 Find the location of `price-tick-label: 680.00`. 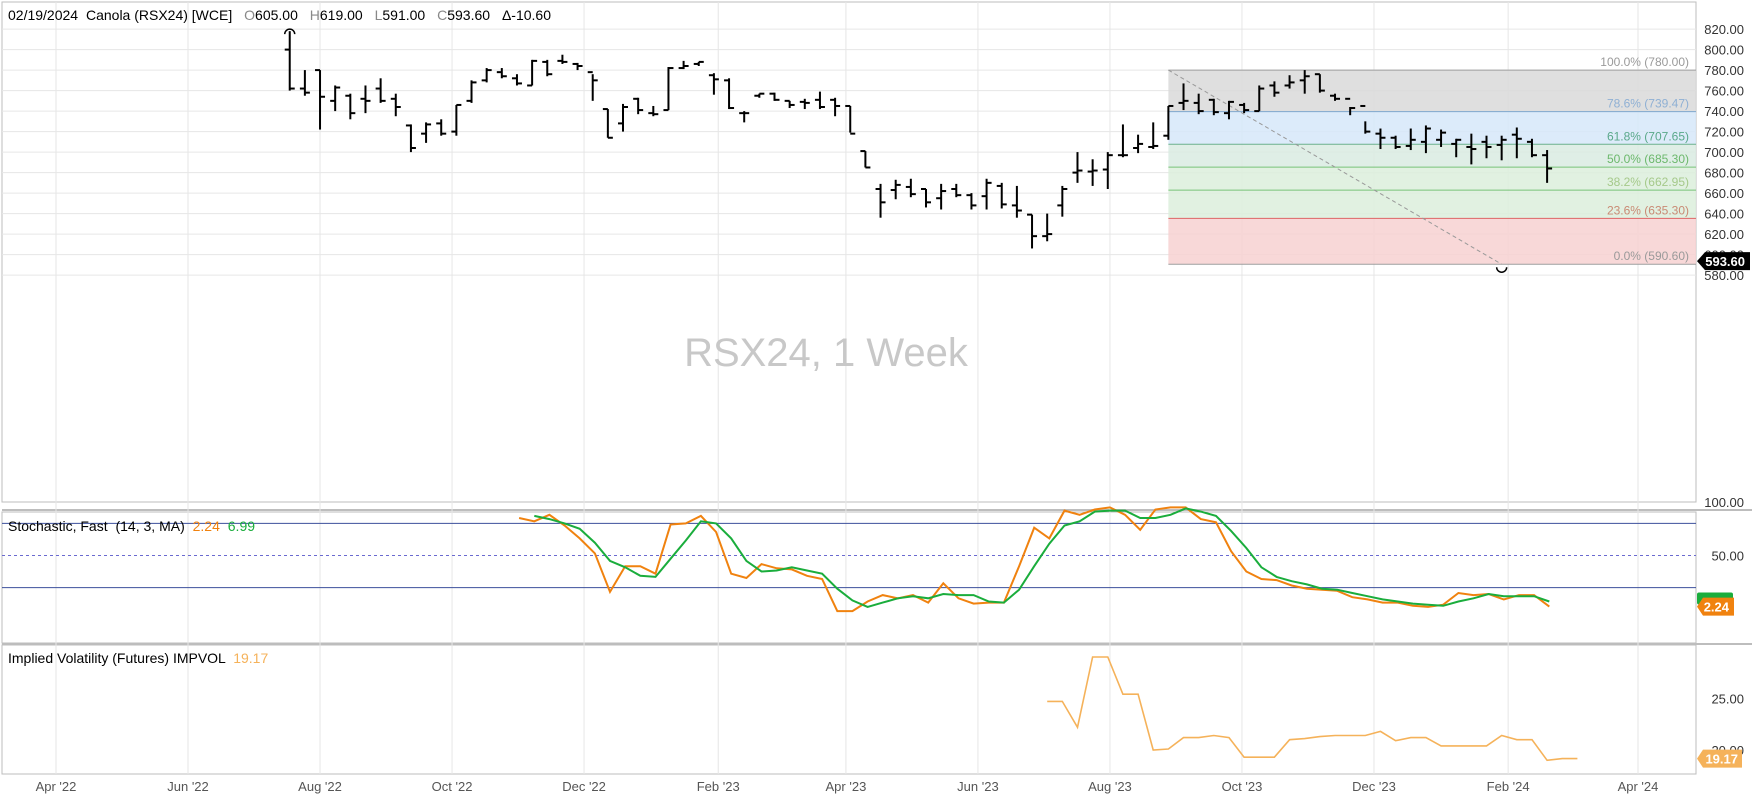

price-tick-label: 680.00 is located at coordinates (1724, 173).